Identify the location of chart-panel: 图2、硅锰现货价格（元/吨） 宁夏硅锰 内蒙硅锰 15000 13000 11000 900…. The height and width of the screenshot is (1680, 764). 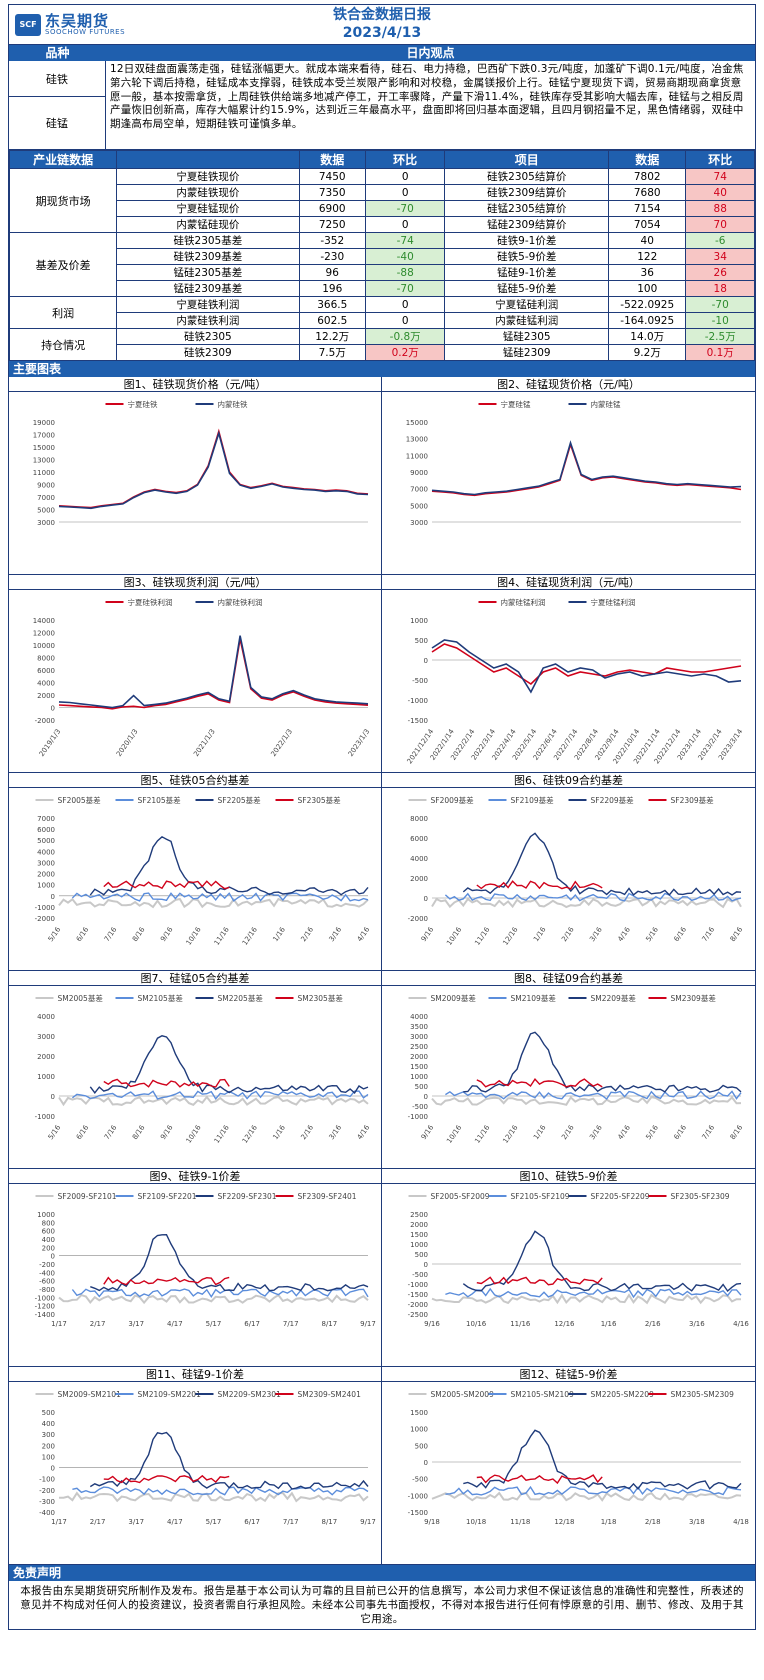
(568, 476).